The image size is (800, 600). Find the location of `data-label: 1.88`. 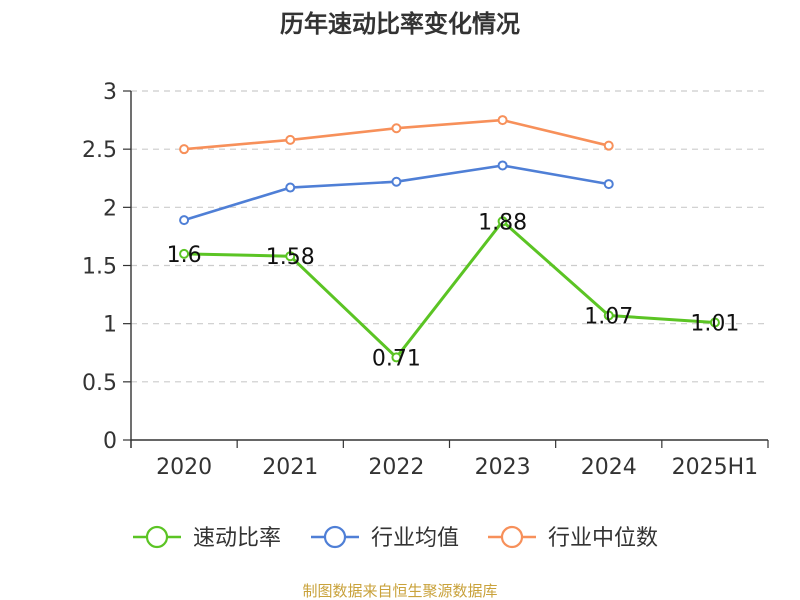

data-label: 1.88 is located at coordinates (502, 222).